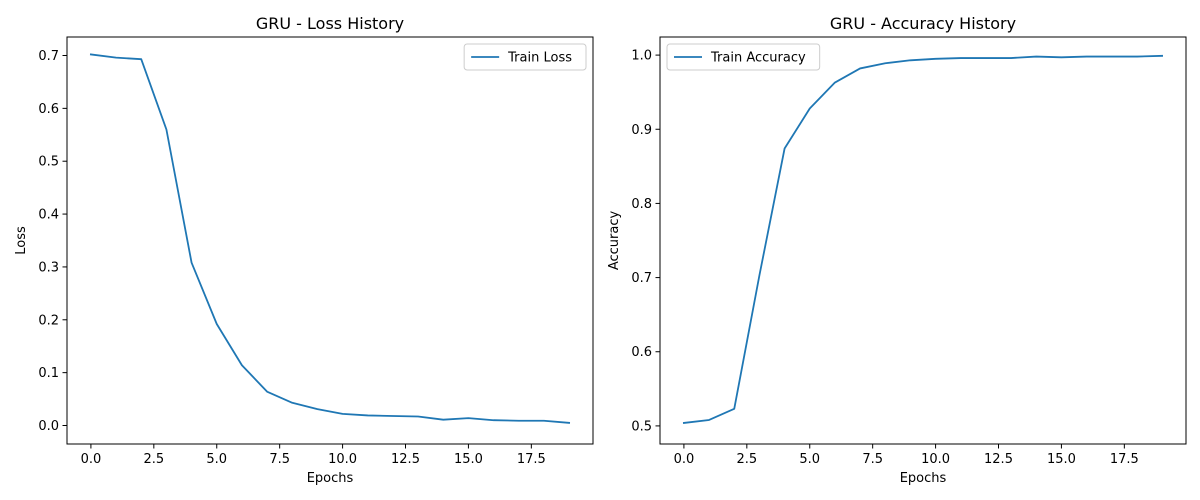 The height and width of the screenshot is (500, 1200). Describe the element at coordinates (614, 241) in the screenshot. I see `y-axis-label: Accuracy` at that location.